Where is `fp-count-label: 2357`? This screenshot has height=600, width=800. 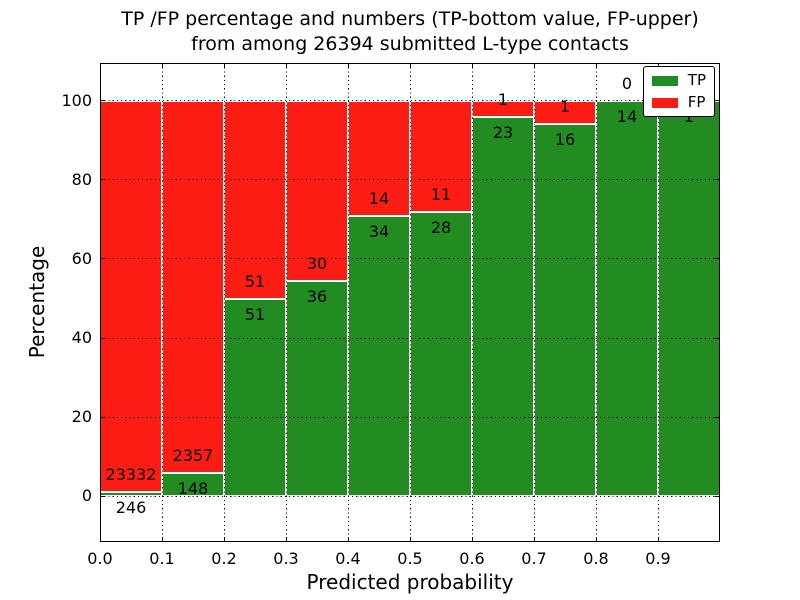
fp-count-label: 2357 is located at coordinates (193, 456).